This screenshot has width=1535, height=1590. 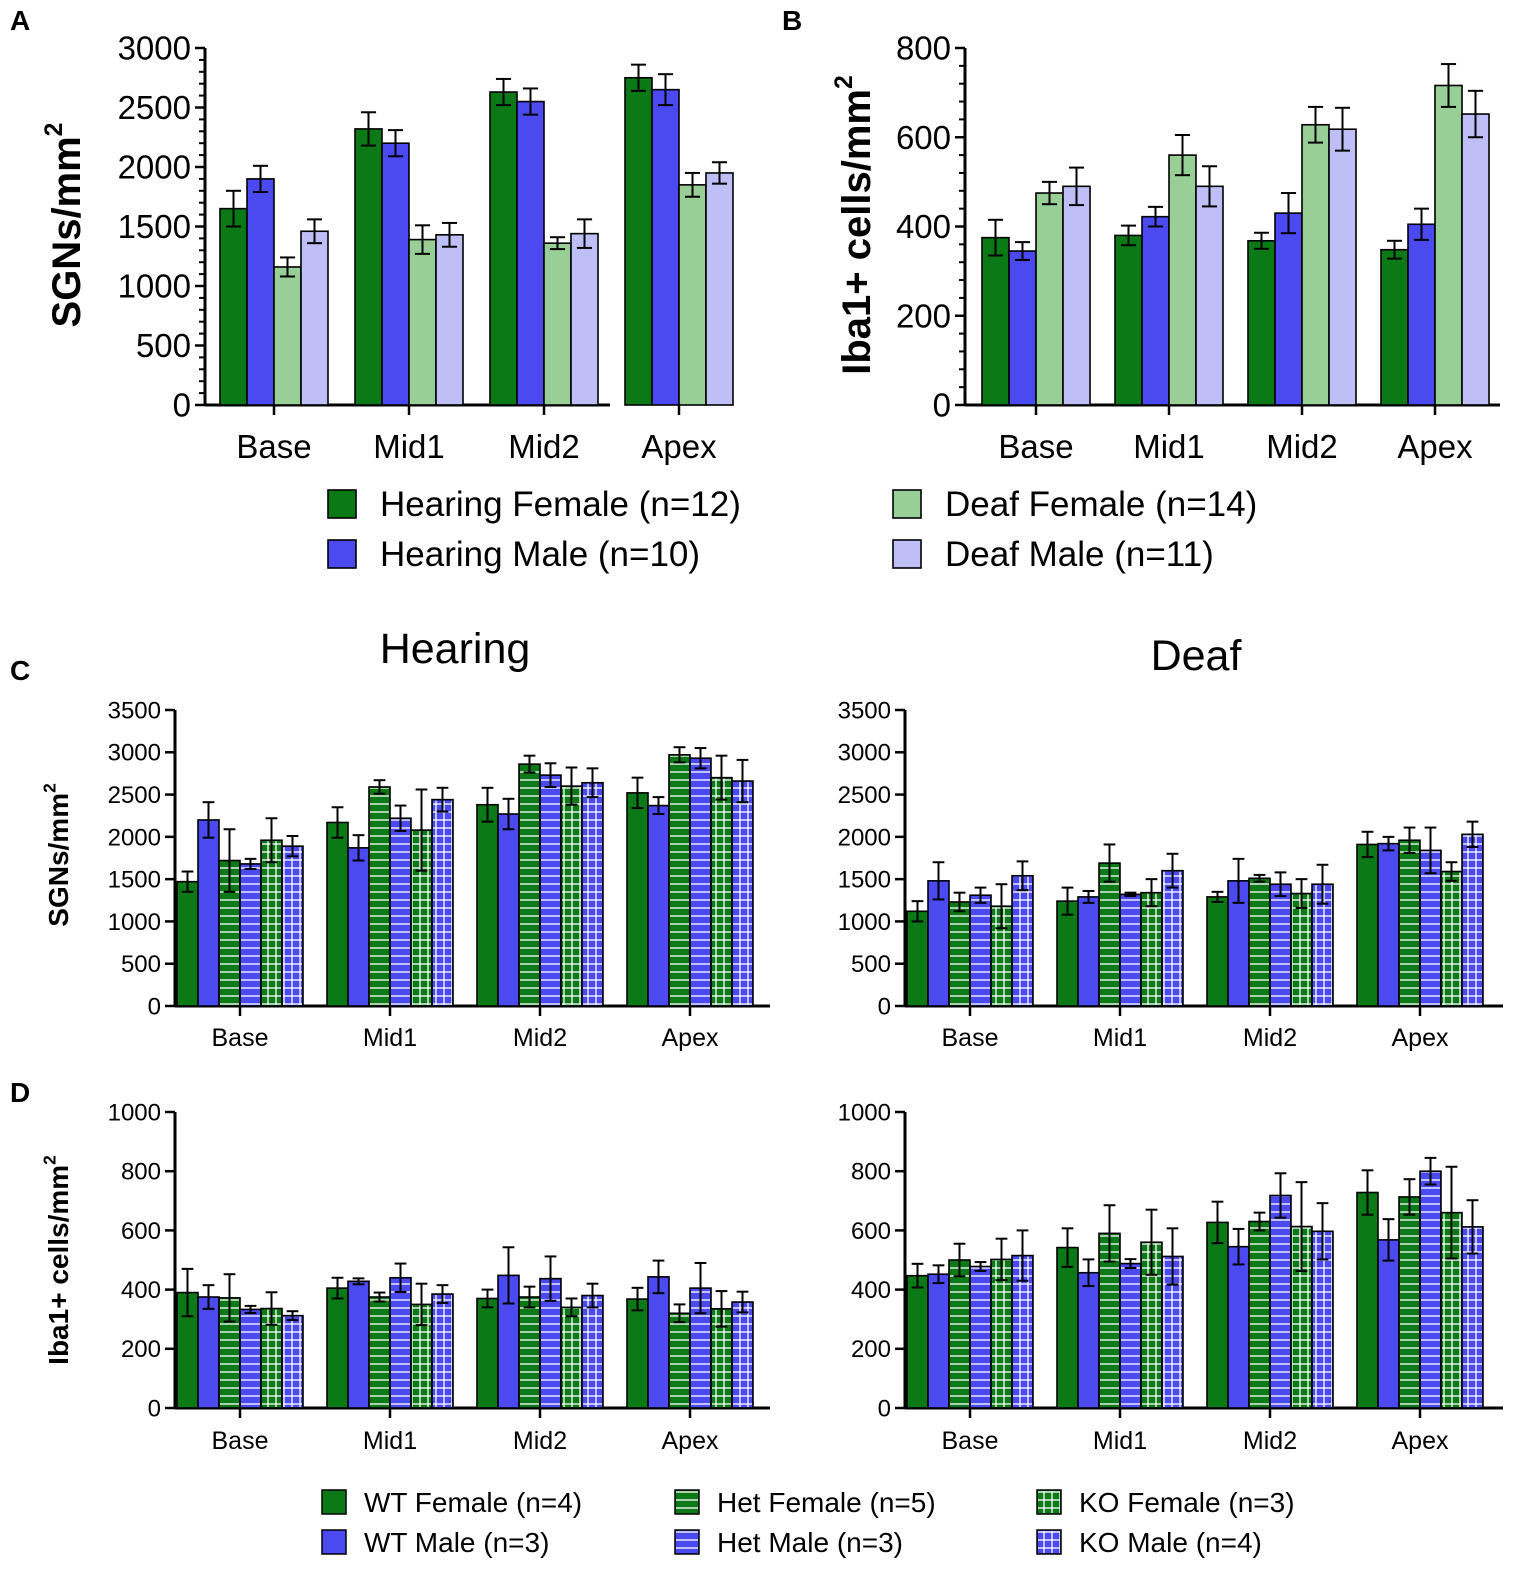 I want to click on y-tick-label: 600, so click(x=871, y=1231).